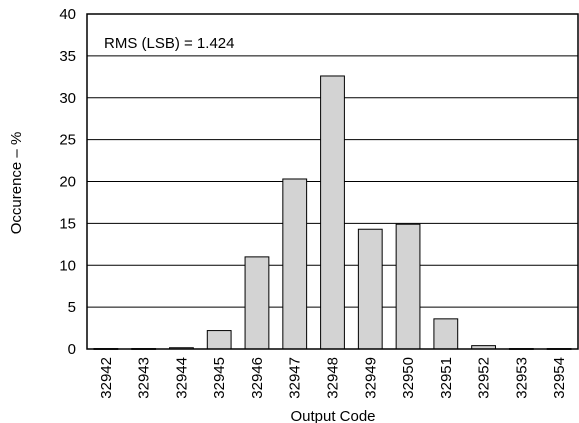 This screenshot has height=423, width=579. I want to click on y-tick-label: 5, so click(72, 307).